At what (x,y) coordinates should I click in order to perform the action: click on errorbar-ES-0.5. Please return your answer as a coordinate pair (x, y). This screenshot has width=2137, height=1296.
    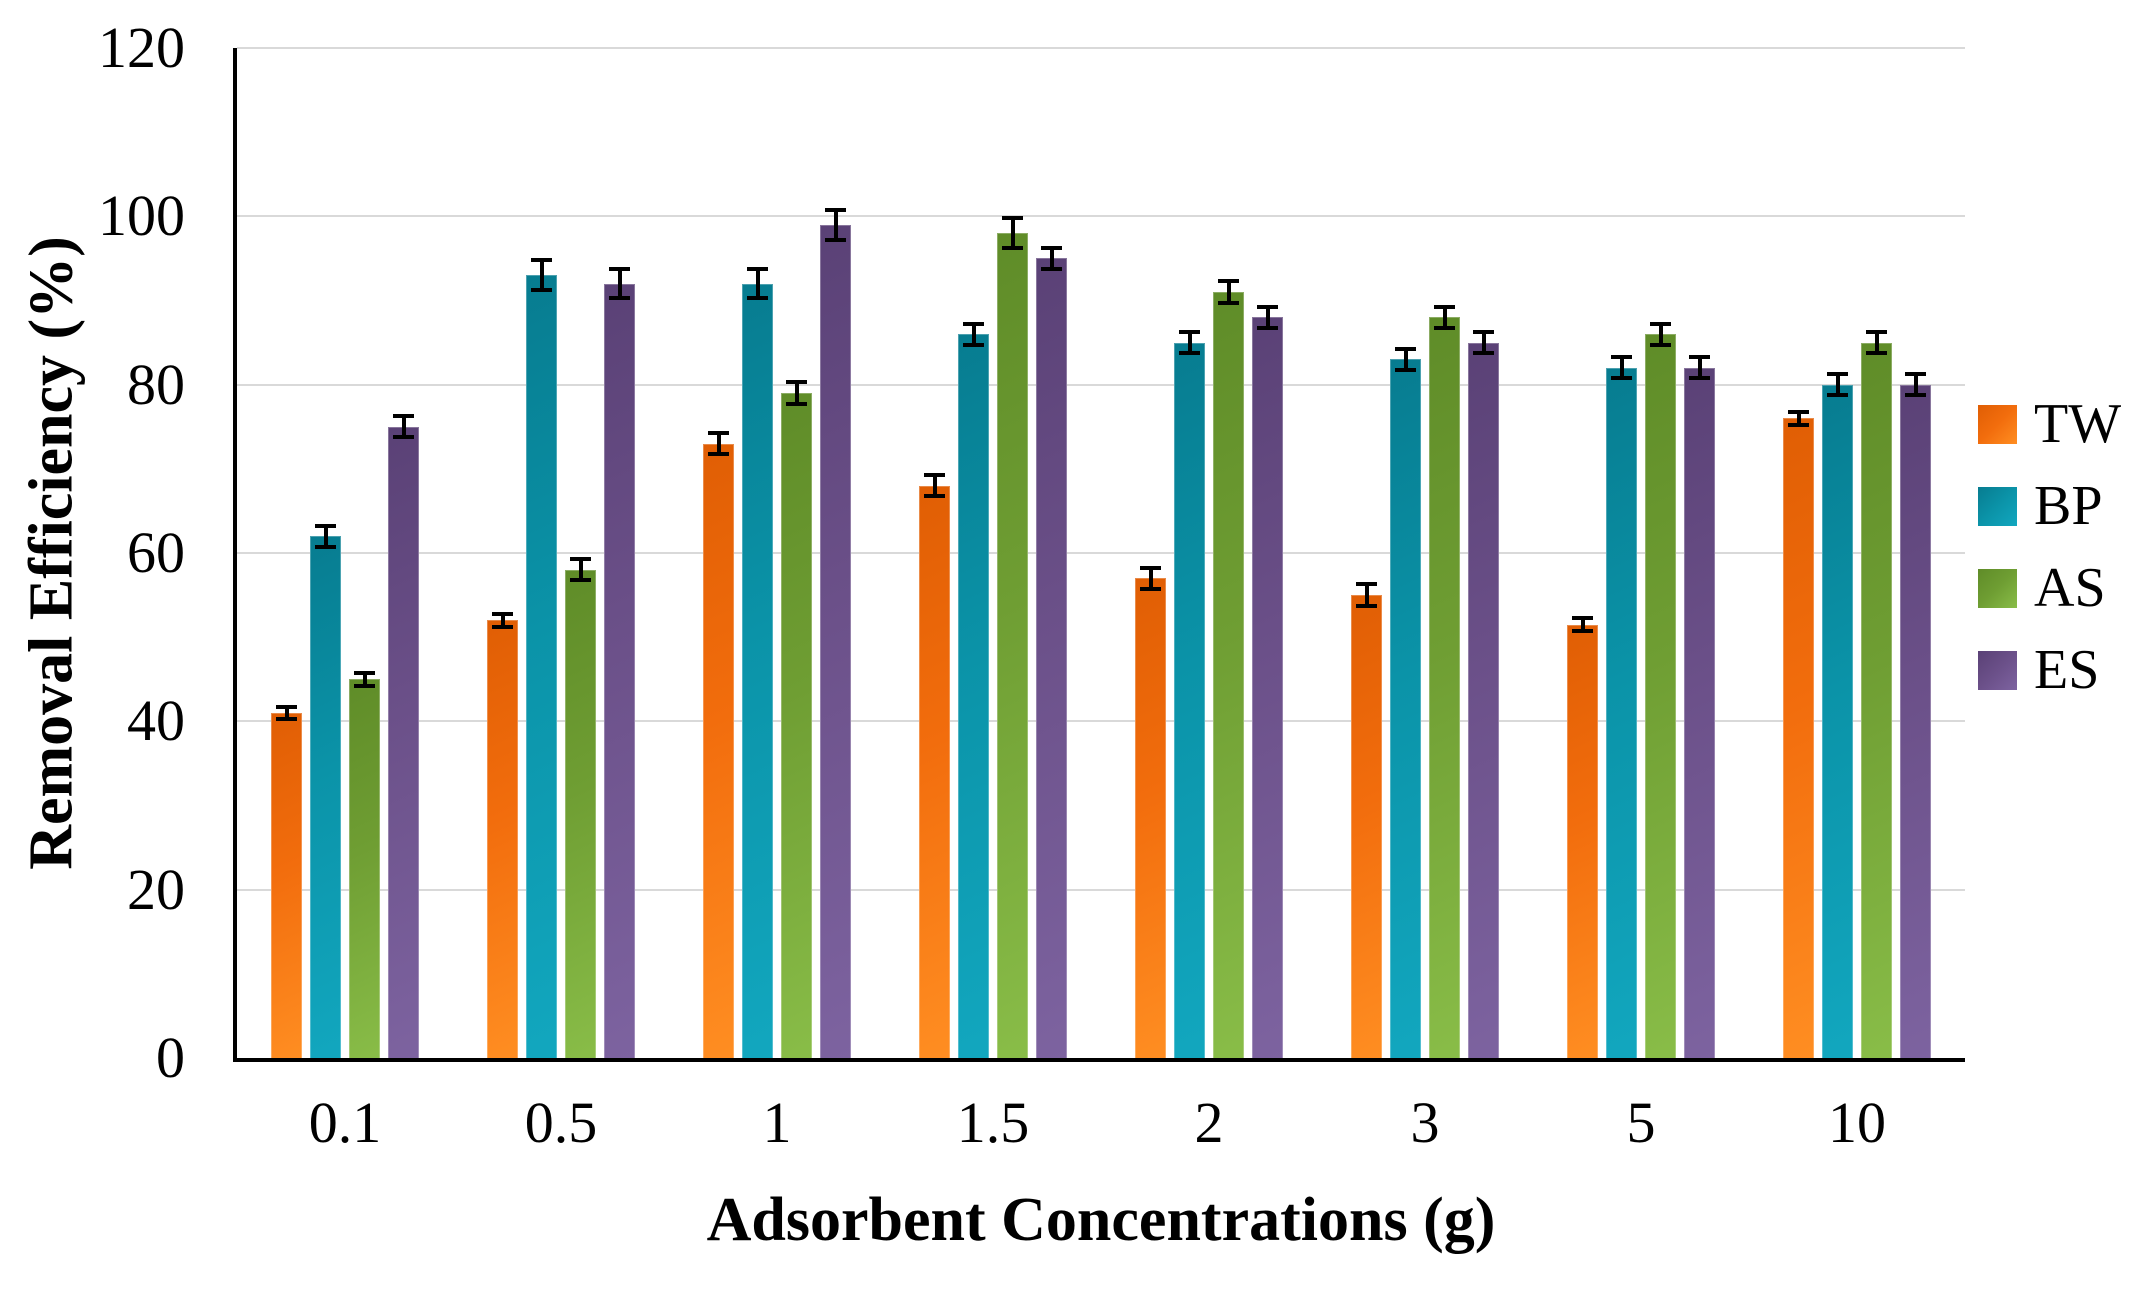
    Looking at the image, I should click on (619, 283).